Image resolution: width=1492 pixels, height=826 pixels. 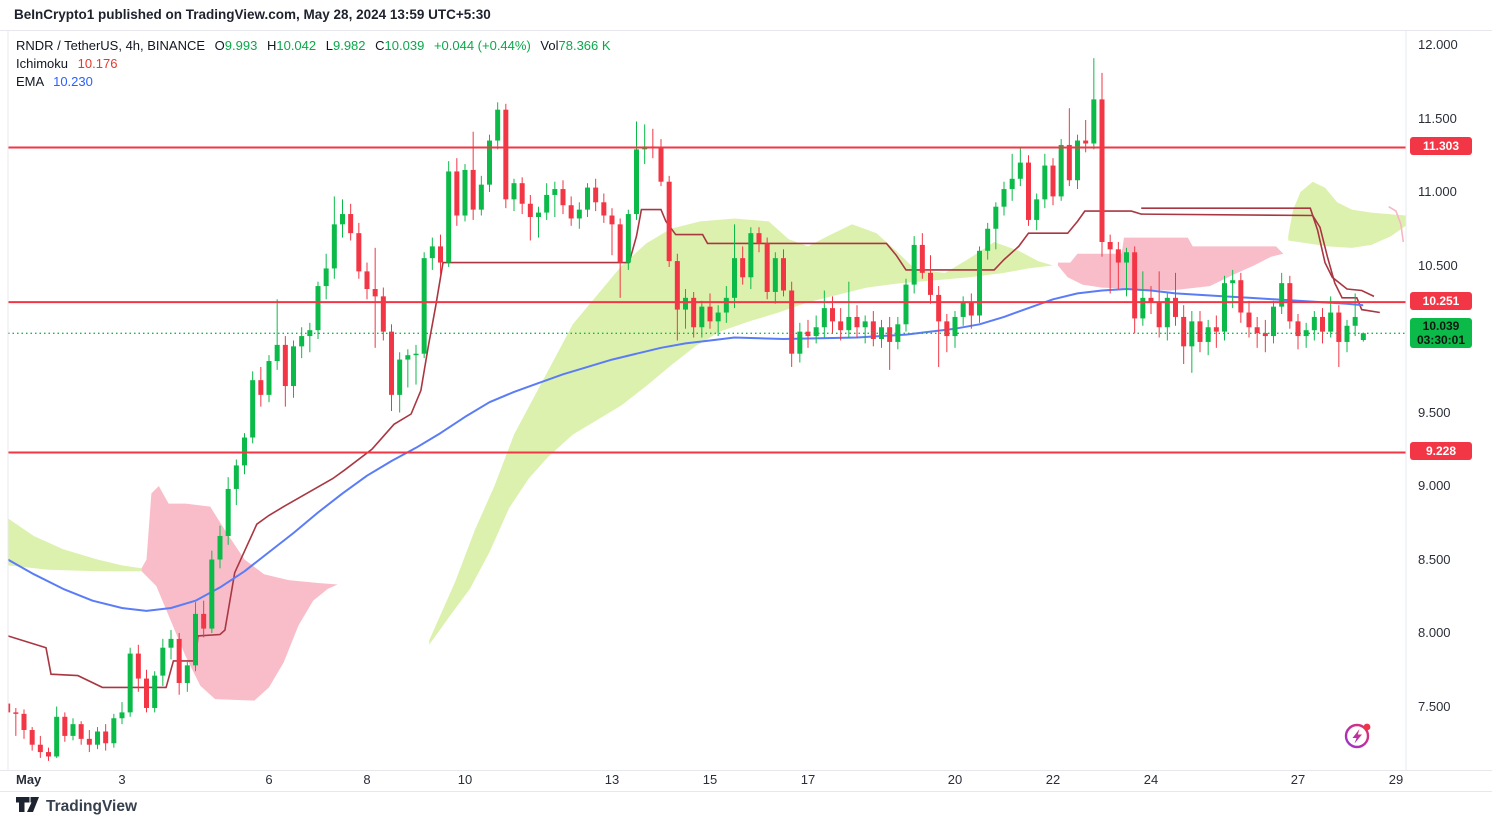 I want to click on price-label-7.500: 7.500, so click(x=1434, y=706).